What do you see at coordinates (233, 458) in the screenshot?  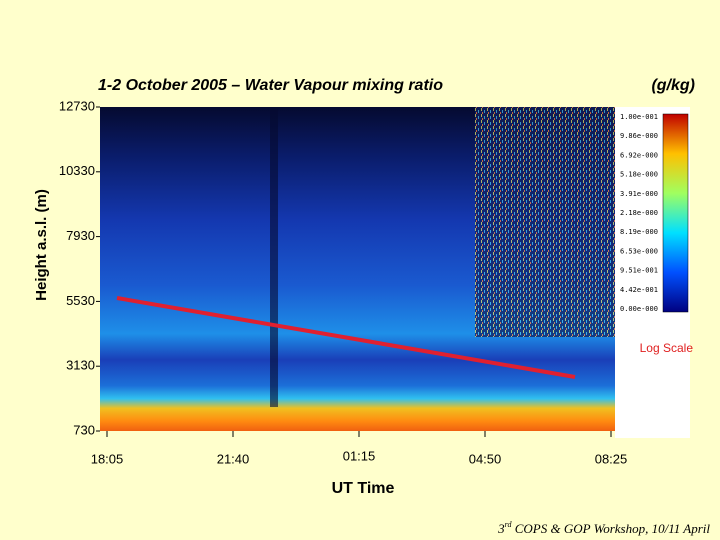 I see `x-tick-label: 21:40` at bounding box center [233, 458].